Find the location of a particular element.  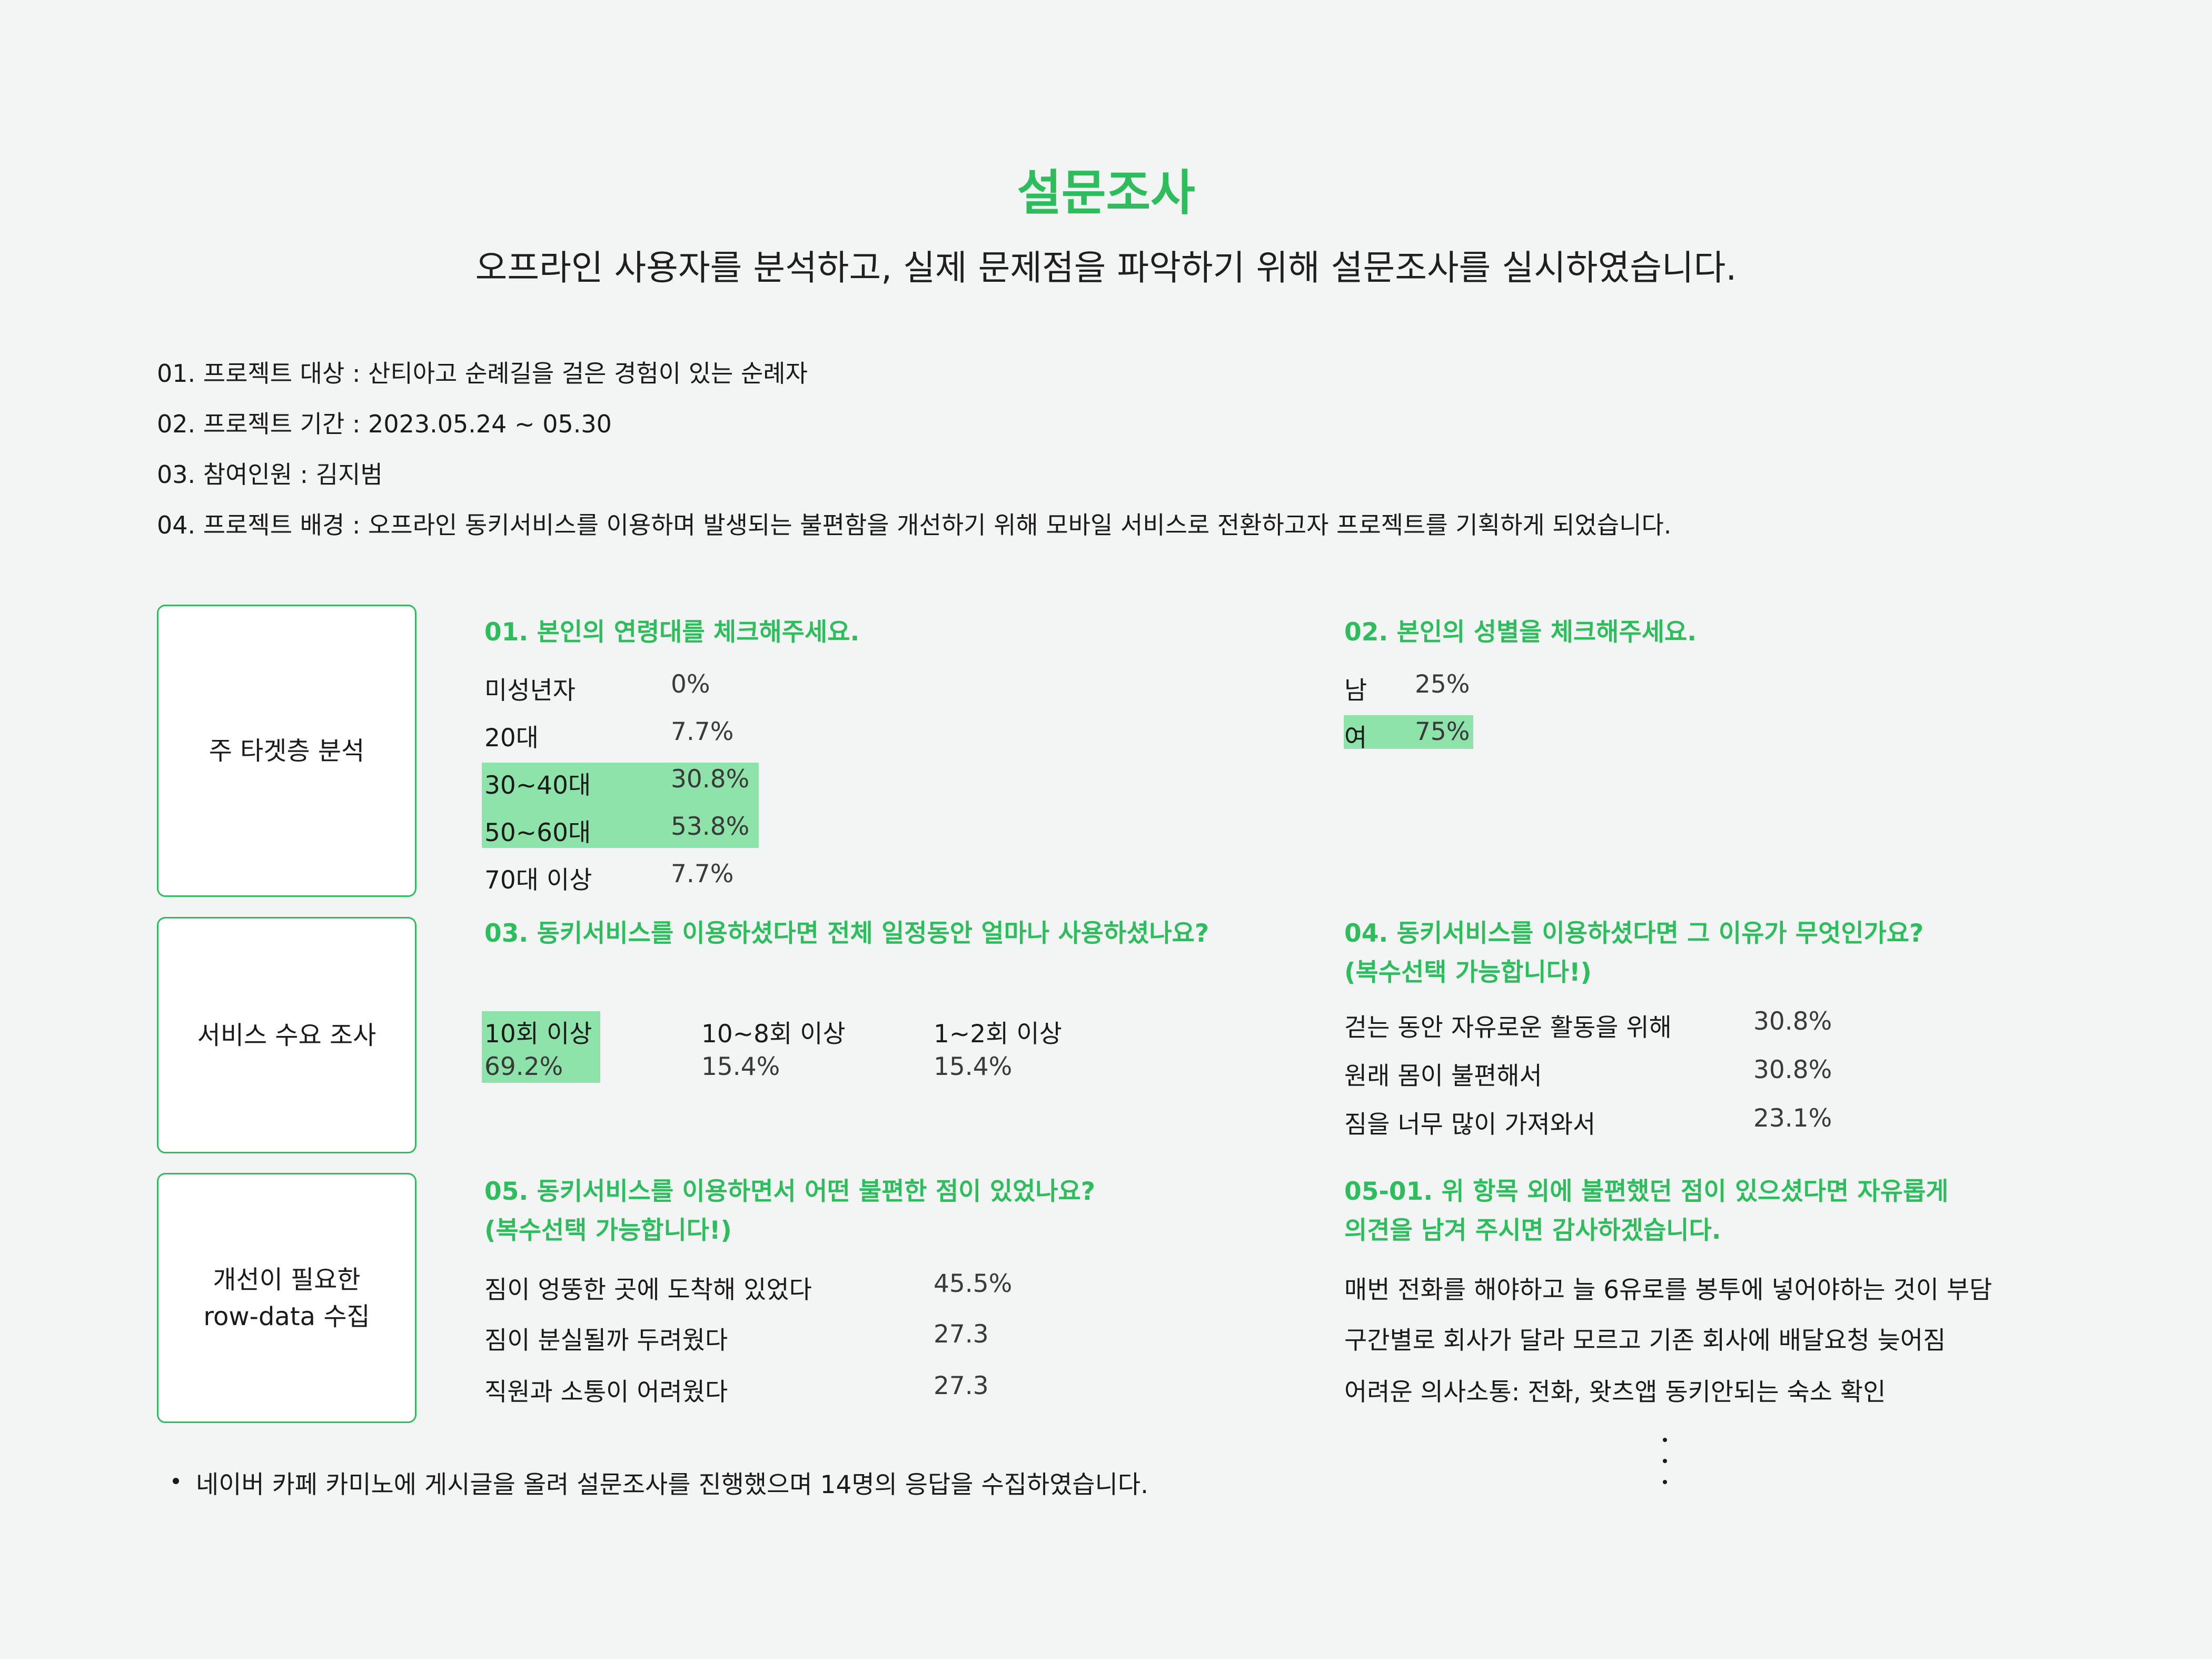

q5-question: 05. 동키서비스를 이용하면서 어떤 불편한 점이 있었나요? is located at coordinates (789, 1191).